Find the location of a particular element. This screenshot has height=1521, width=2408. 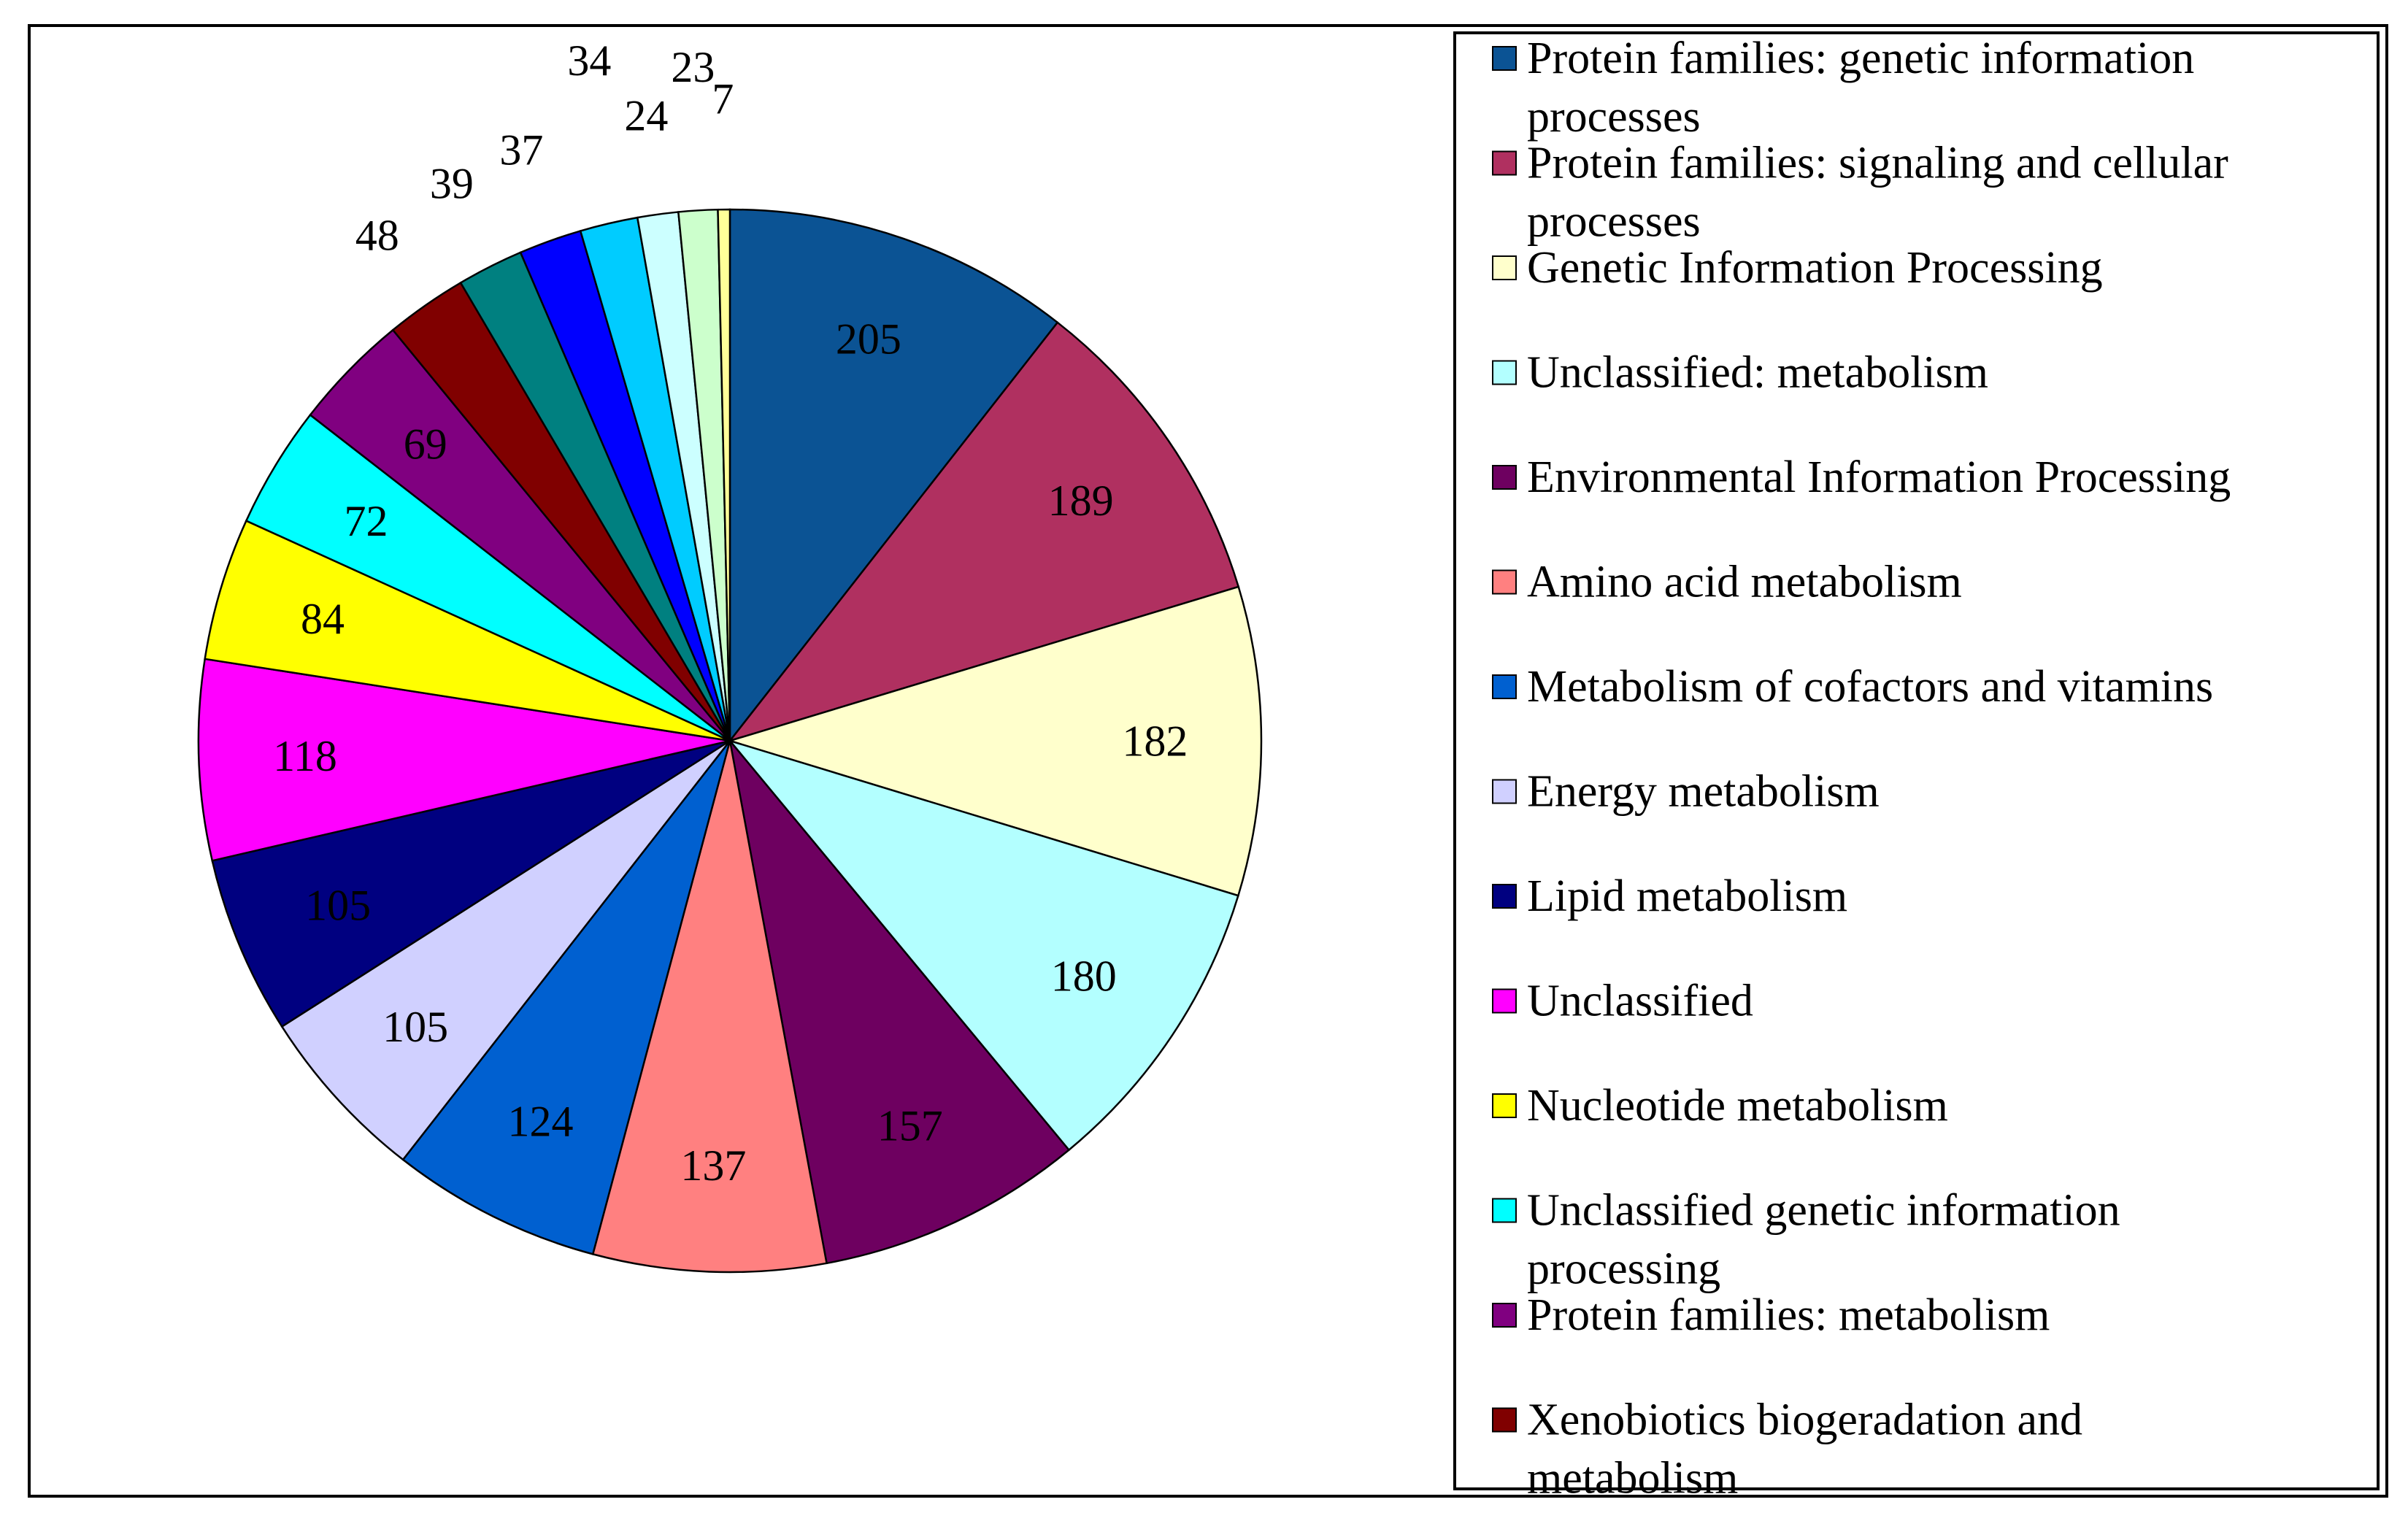

pie-data-label: 34 is located at coordinates (589, 60).